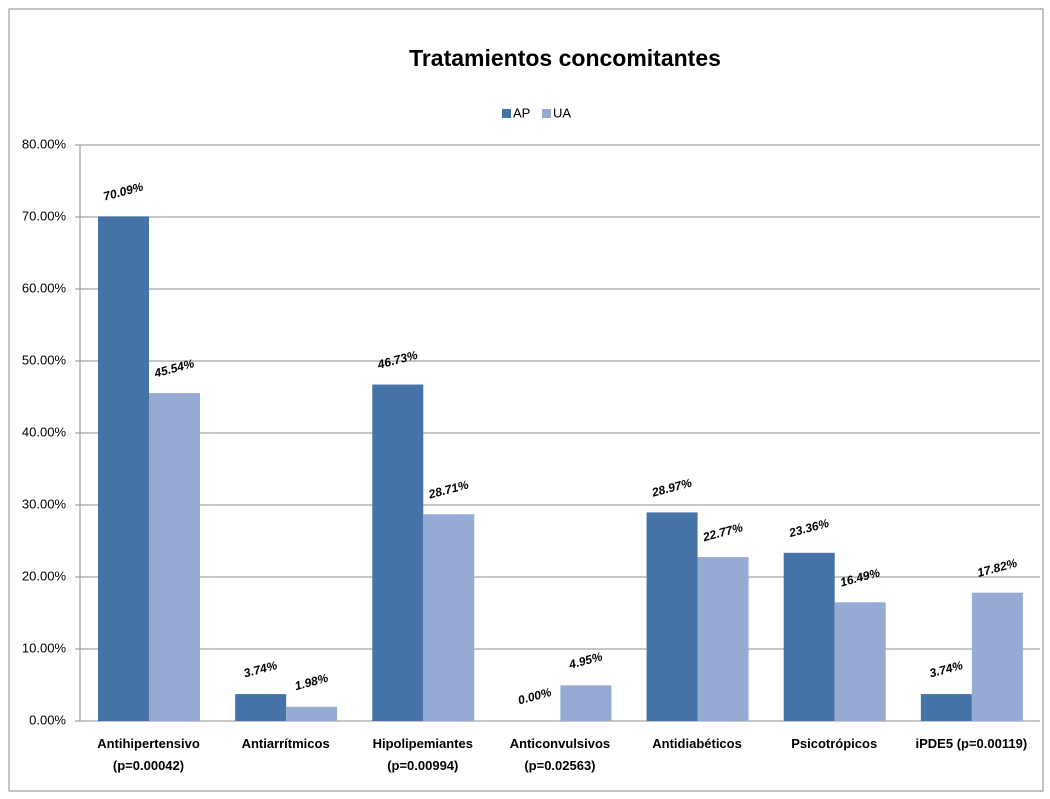  I want to click on x-tick-label: Antihipertensivo (p=0.00042), so click(148, 754).